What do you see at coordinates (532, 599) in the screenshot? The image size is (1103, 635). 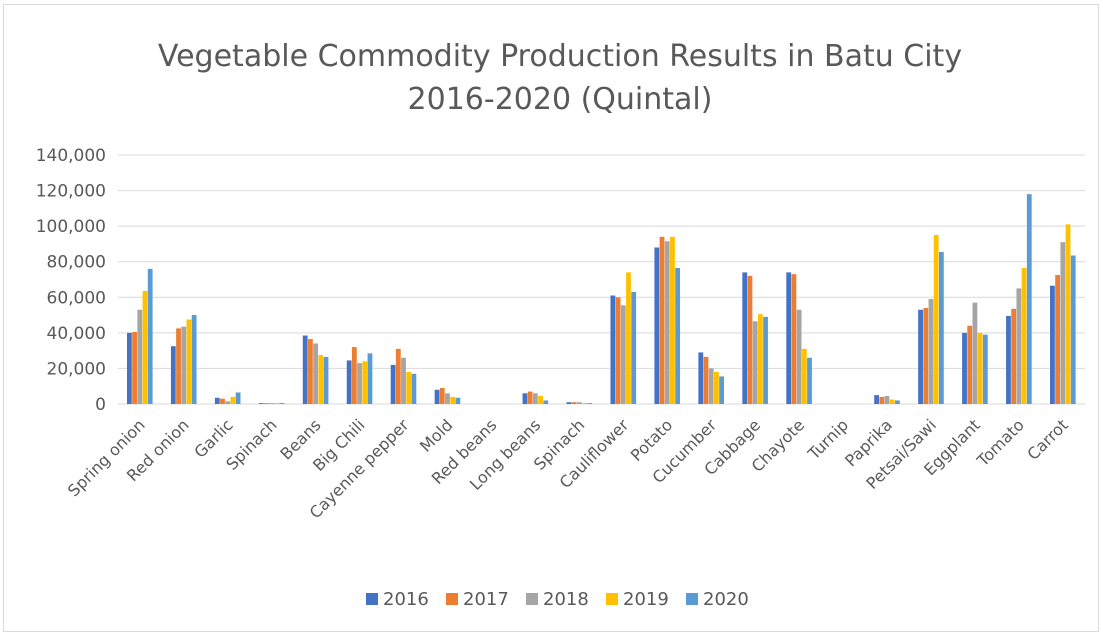 I see `legend-swatch-2018` at bounding box center [532, 599].